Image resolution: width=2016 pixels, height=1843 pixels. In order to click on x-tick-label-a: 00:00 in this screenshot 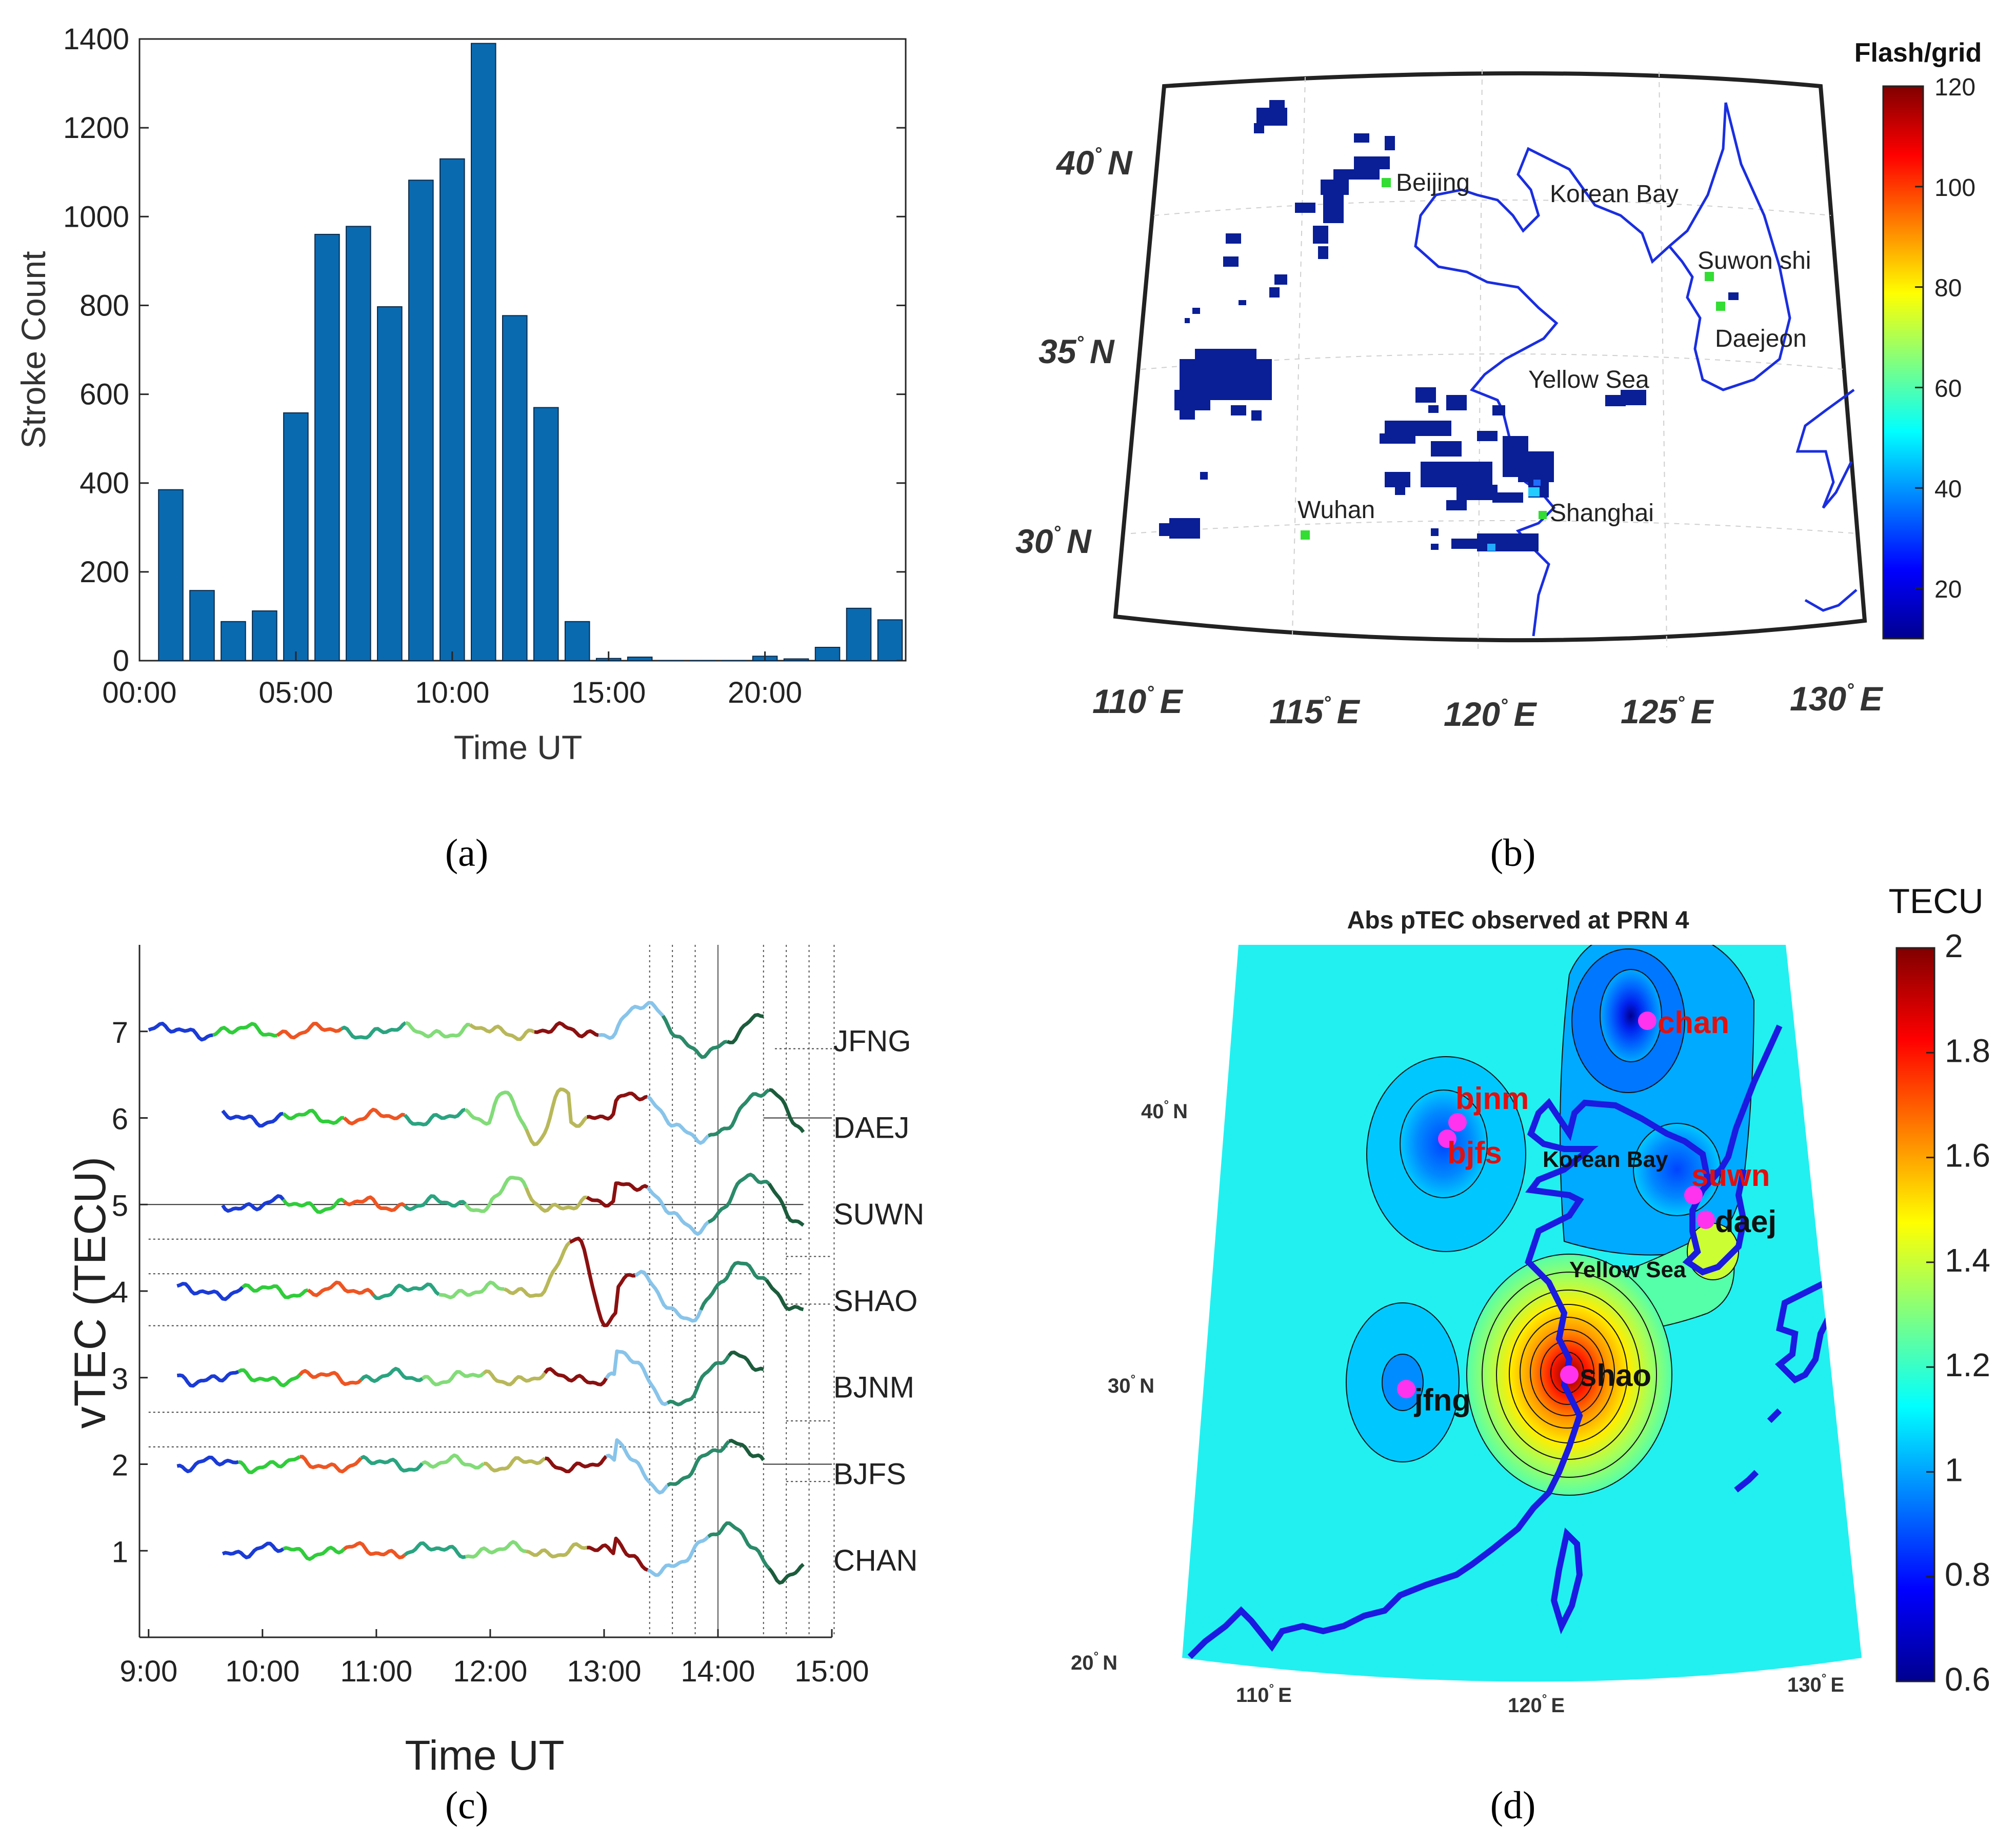, I will do `click(139, 692)`.